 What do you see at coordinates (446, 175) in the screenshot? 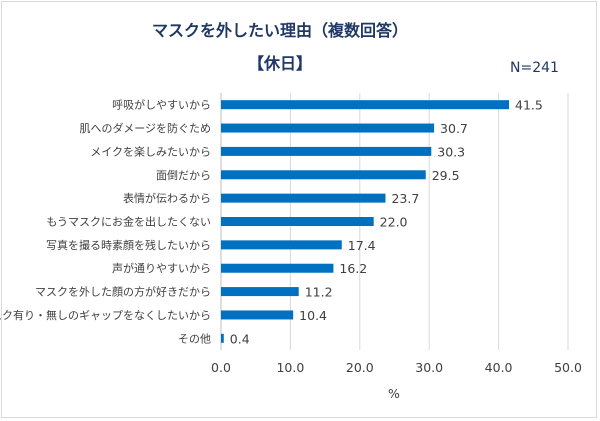
I see `value-label: 29.5` at bounding box center [446, 175].